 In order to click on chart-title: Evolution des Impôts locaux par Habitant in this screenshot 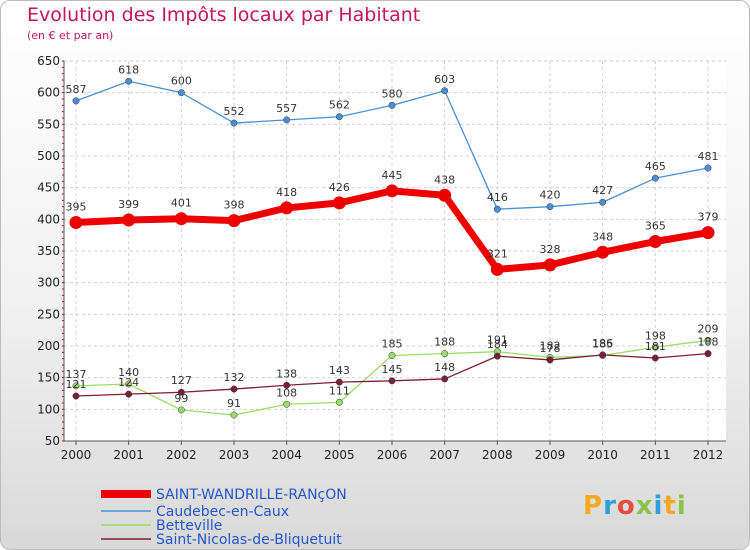, I will do `click(224, 15)`.